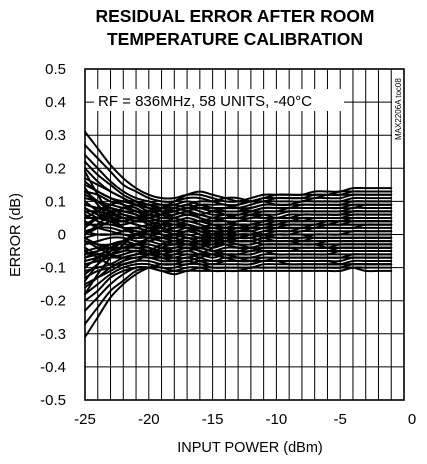 The height and width of the screenshot is (464, 427). Describe the element at coordinates (55, 135) in the screenshot. I see `y-tick-label: 0.3` at that location.